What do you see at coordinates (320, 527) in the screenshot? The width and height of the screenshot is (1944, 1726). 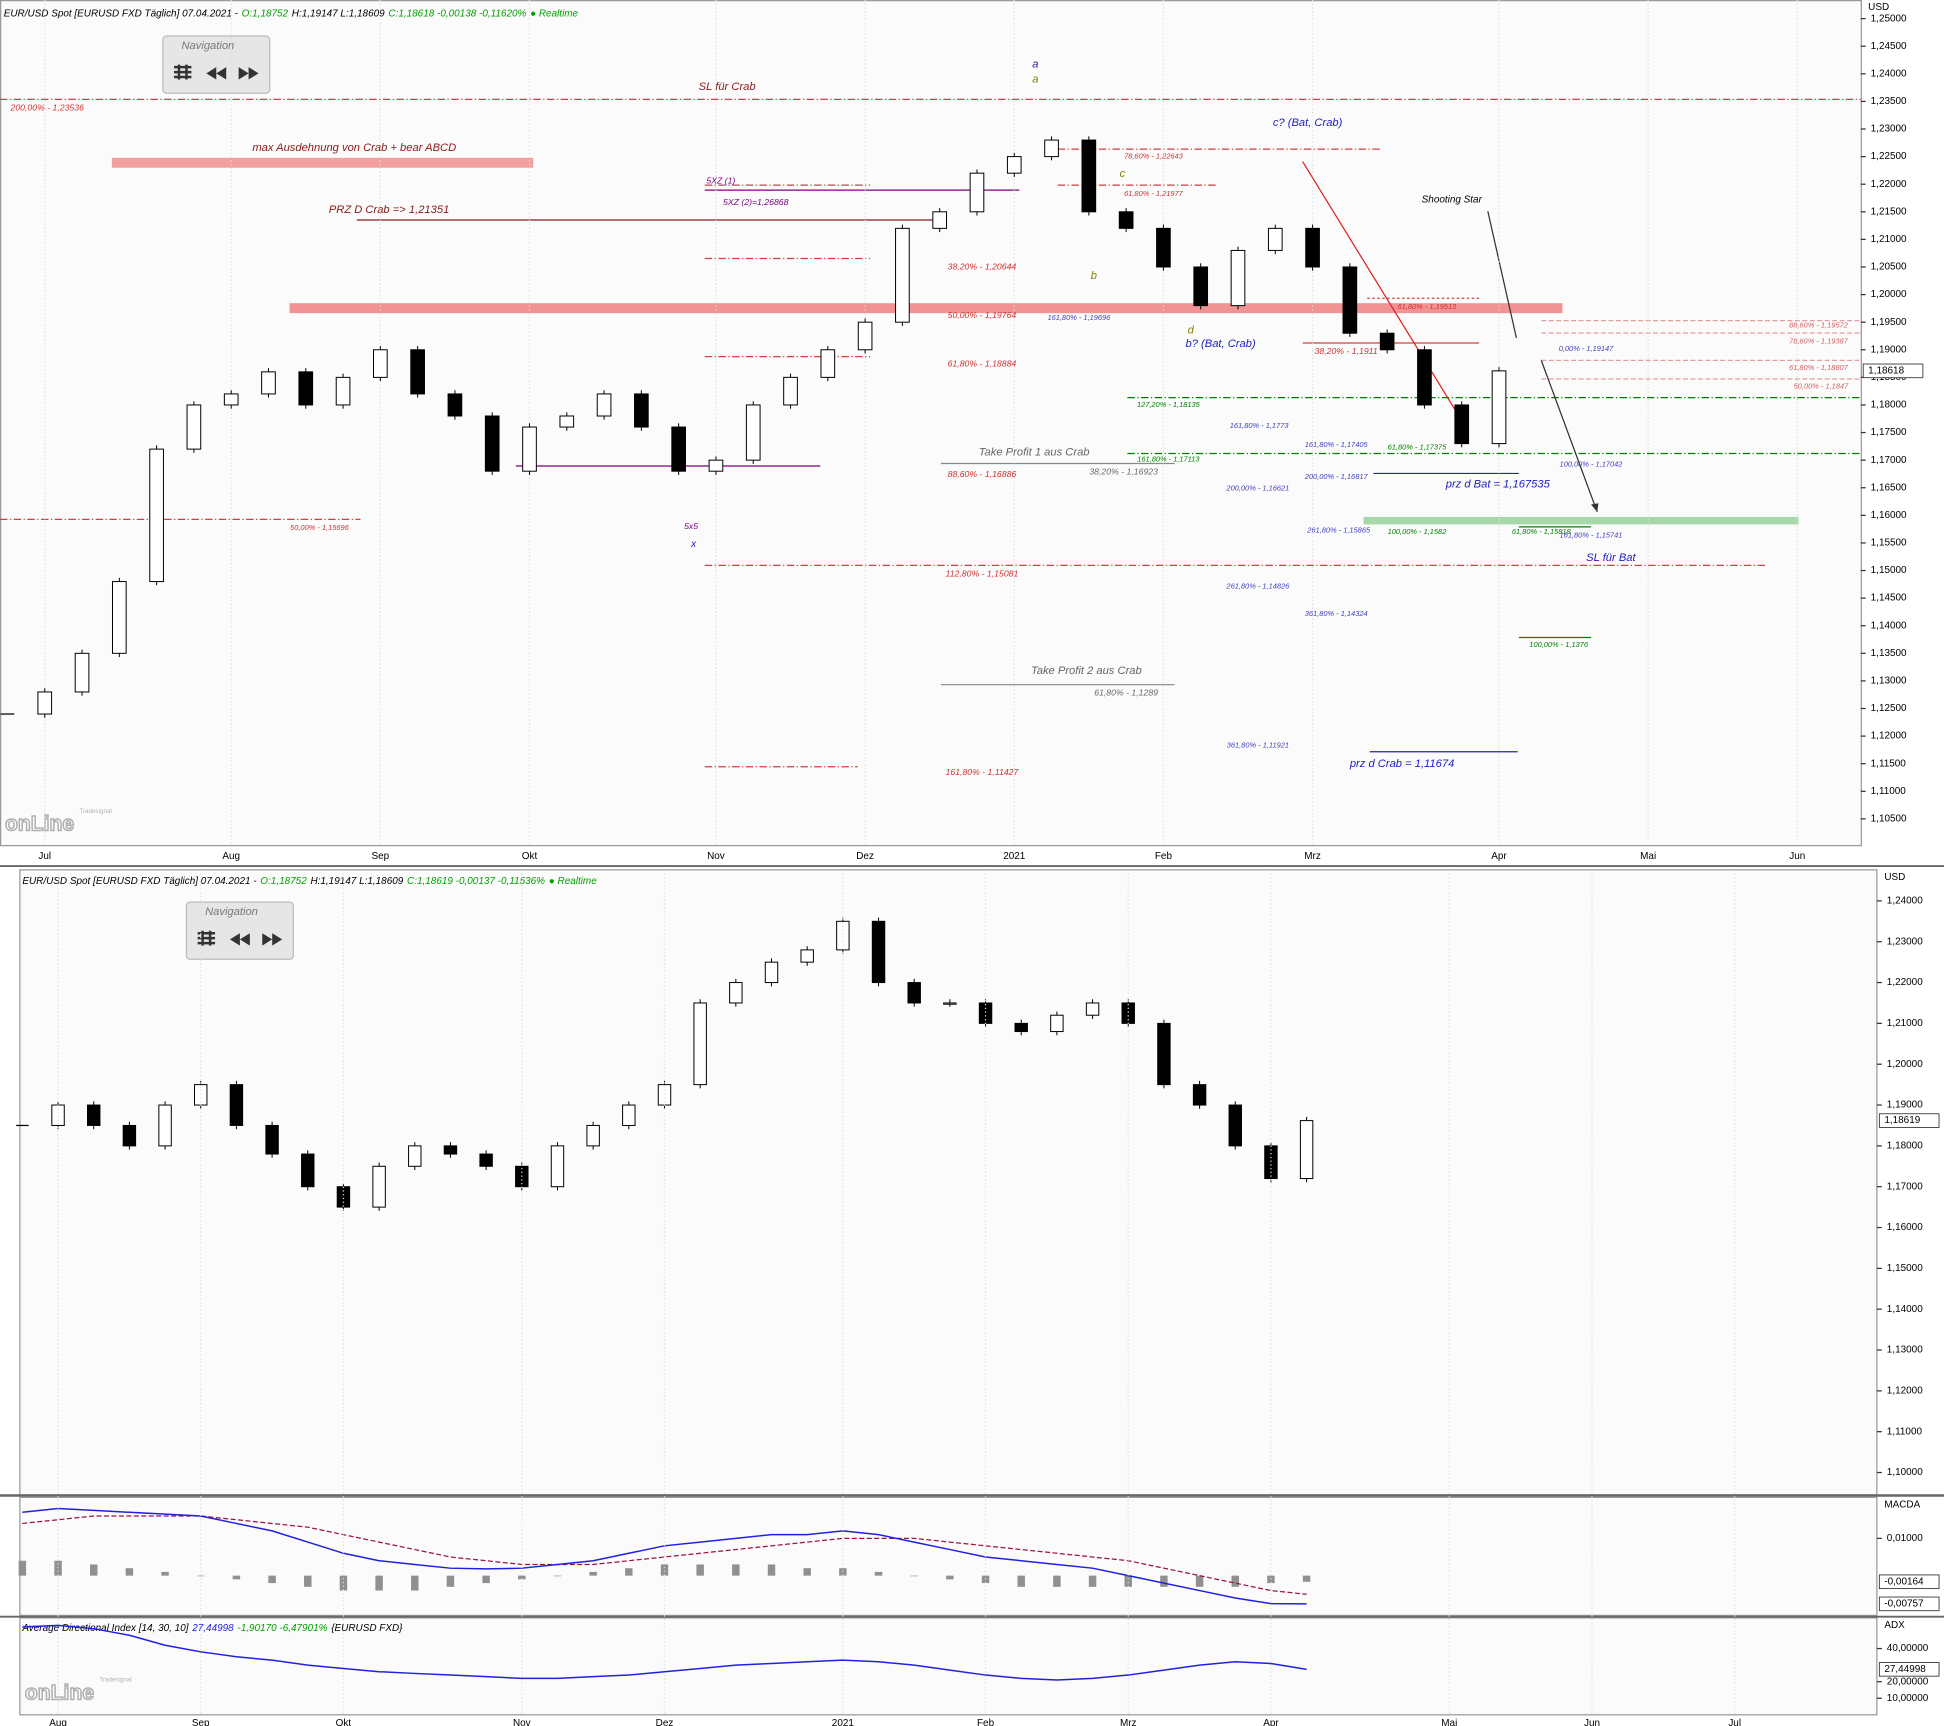 I see `annotation: 50,00% - 1,15696` at bounding box center [320, 527].